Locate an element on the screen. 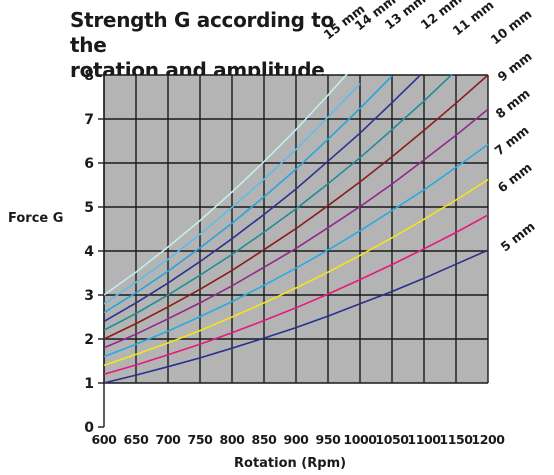 This screenshot has width=554, height=475. x-tick-label-1150: 1150 is located at coordinates (456, 439).